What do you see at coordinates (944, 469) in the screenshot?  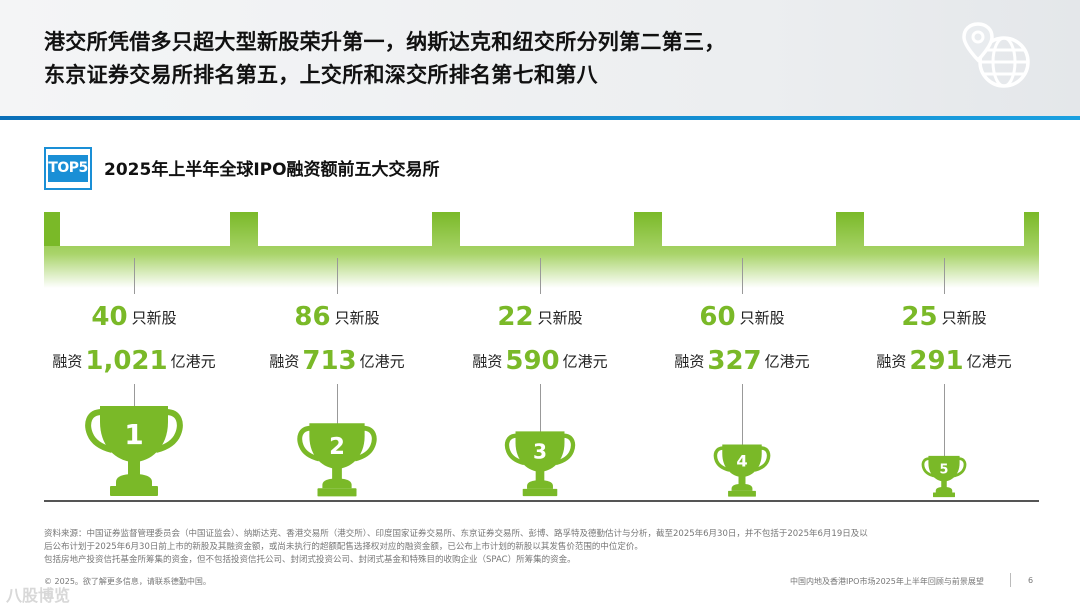 I see `trophy-rank: 5` at bounding box center [944, 469].